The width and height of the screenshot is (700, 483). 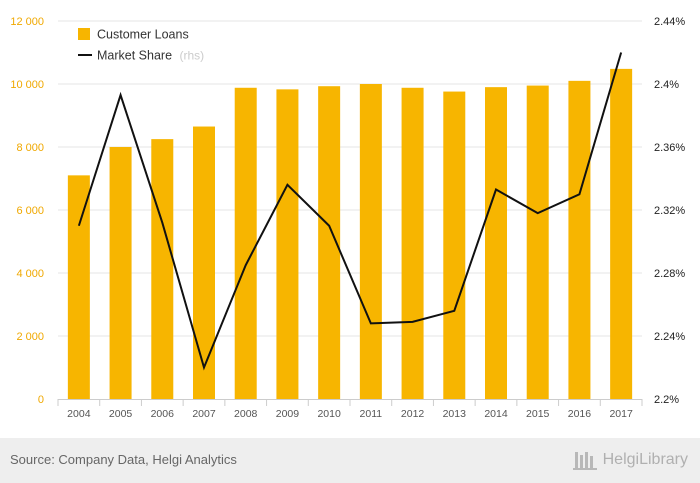 What do you see at coordinates (455, 414) in the screenshot?
I see `x-tick-label: 2013` at bounding box center [455, 414].